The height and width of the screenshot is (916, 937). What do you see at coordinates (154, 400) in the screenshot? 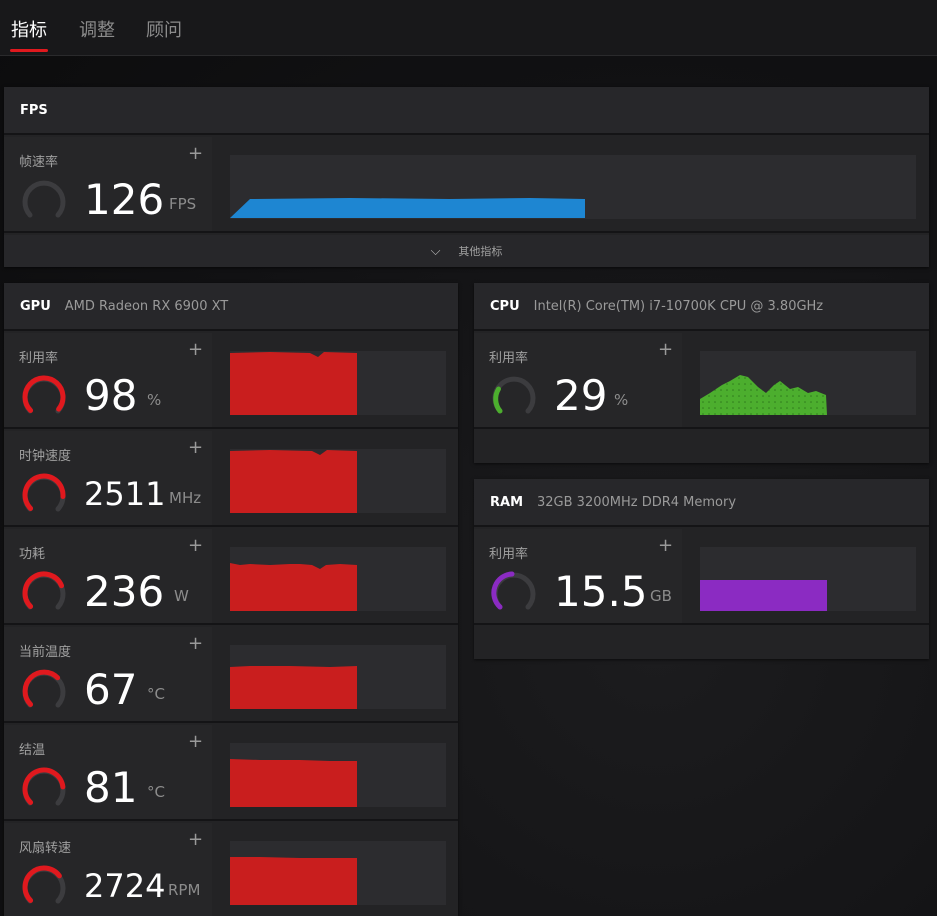
I see `gpu-metric-unit: %` at bounding box center [154, 400].